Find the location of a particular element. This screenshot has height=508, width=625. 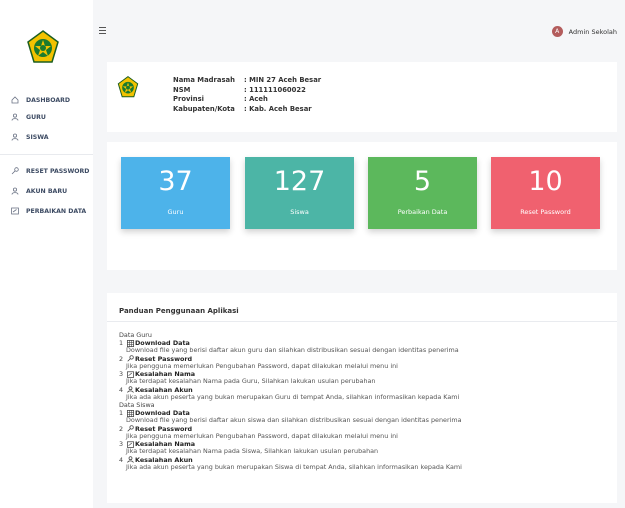

info-label: Provinsi is located at coordinates (188, 99).